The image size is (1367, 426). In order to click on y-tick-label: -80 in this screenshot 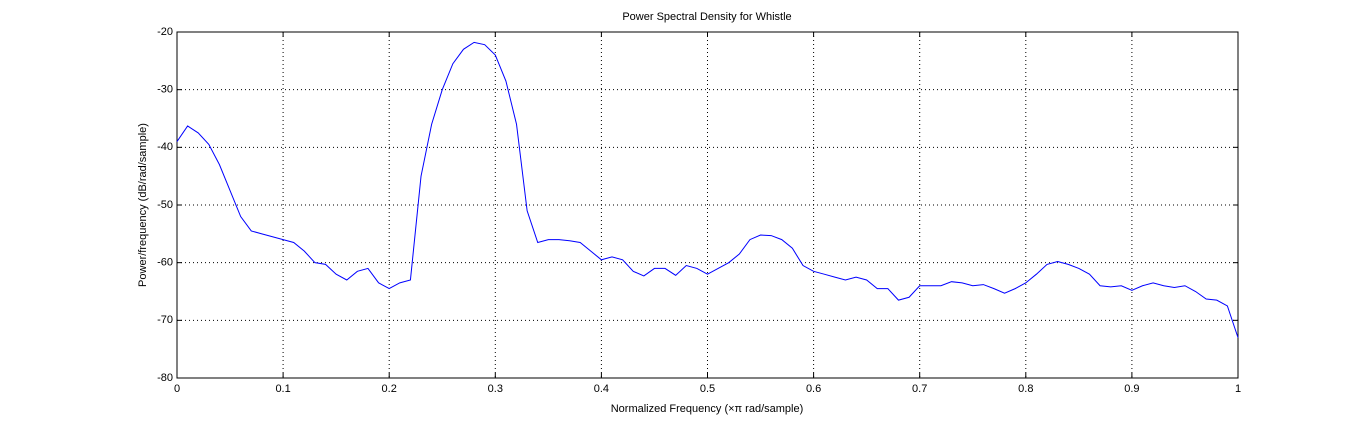, I will do `click(165, 378)`.